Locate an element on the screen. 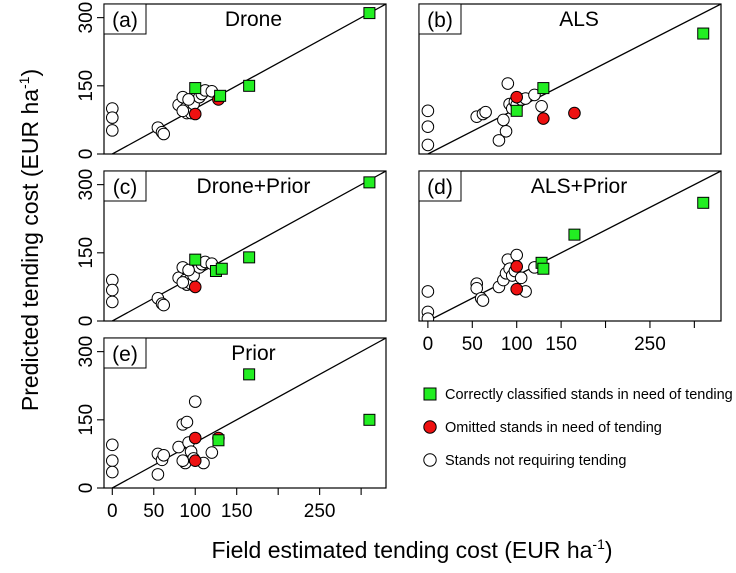  legend-label: Stands not requiring tending is located at coordinates (535, 461).